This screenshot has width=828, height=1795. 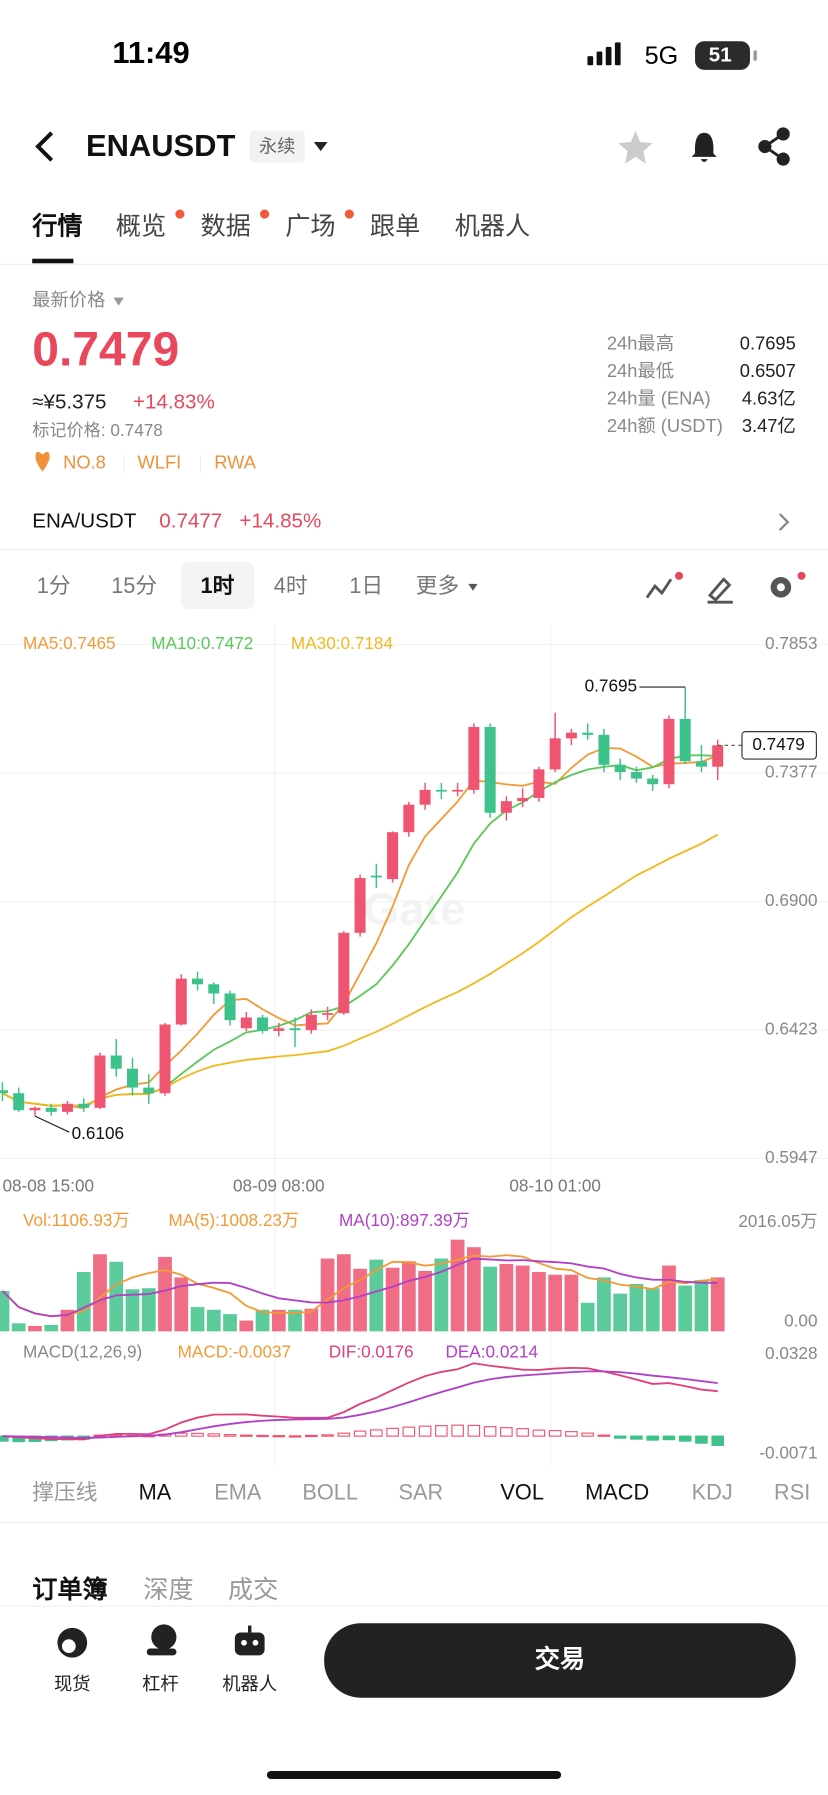 I want to click on indicator: KDJ, so click(x=712, y=1492).